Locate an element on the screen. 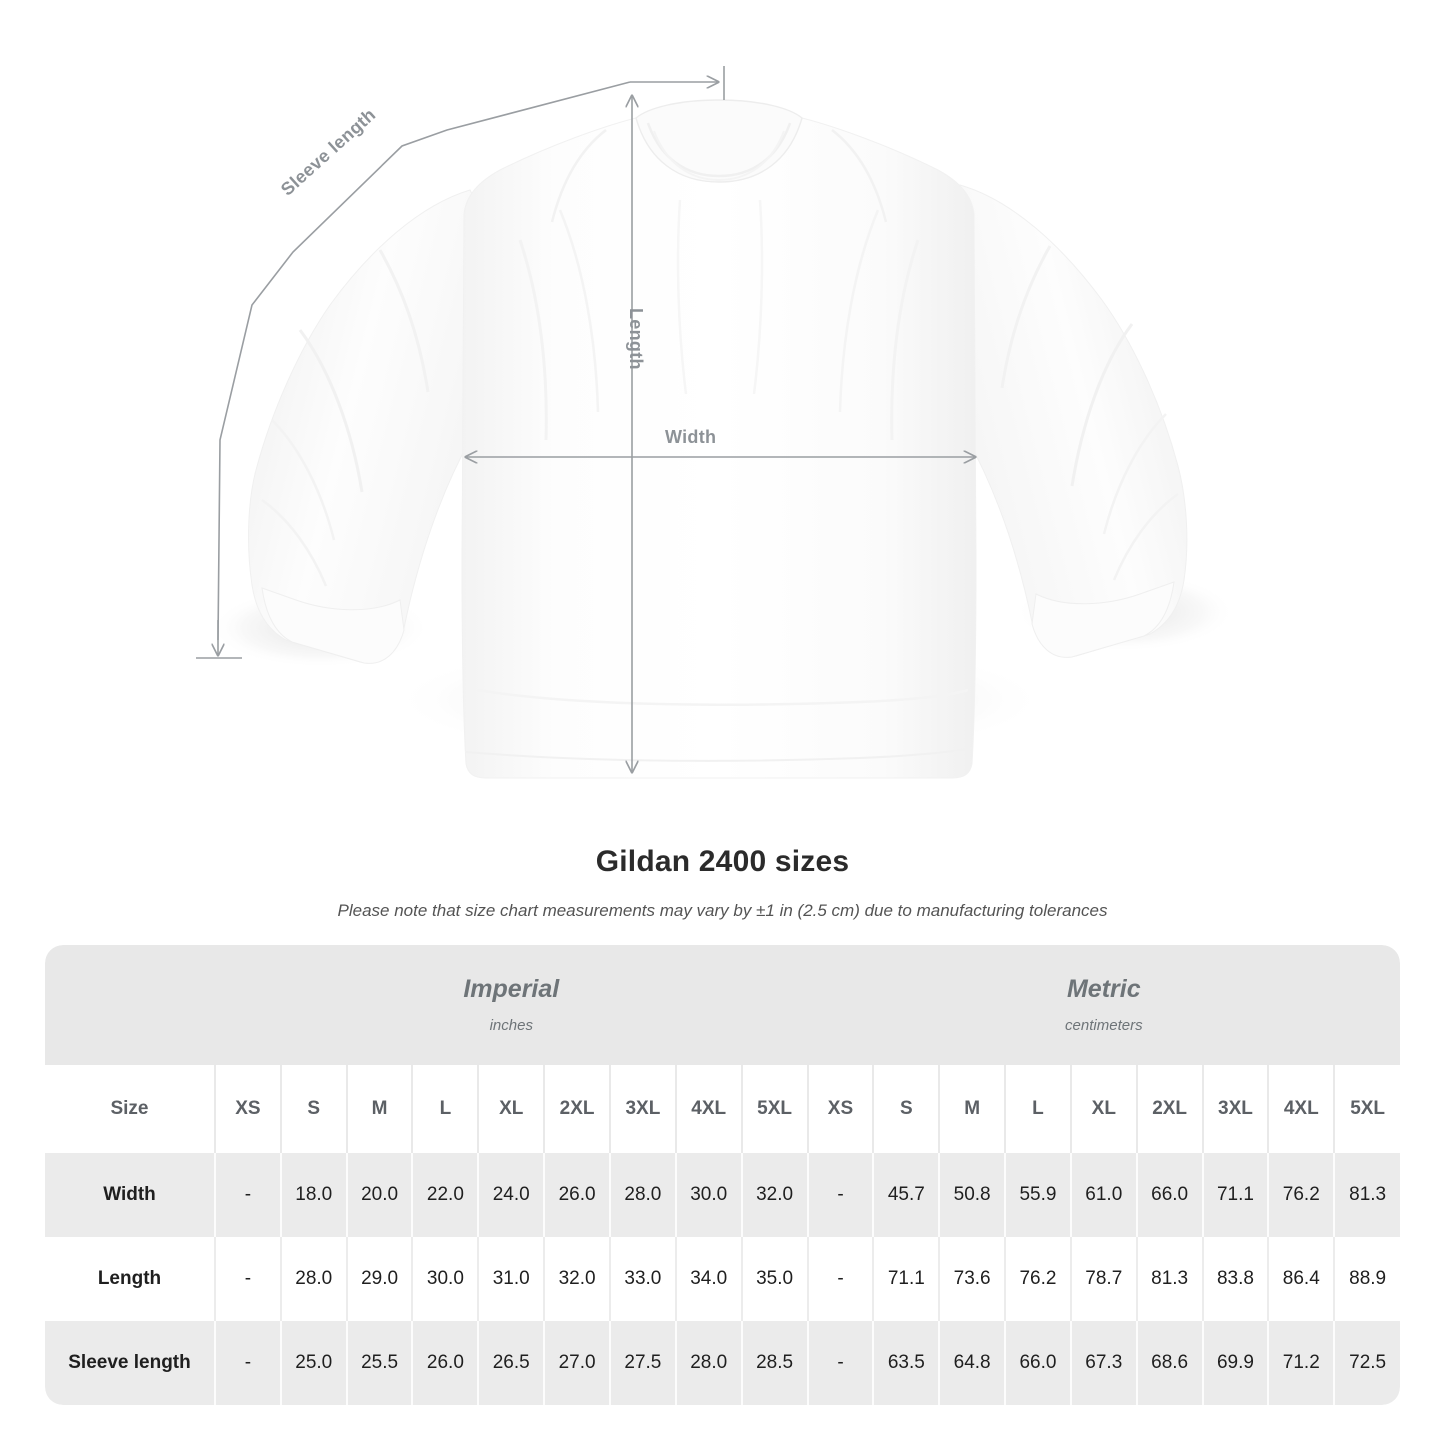 This screenshot has width=1445, height=1445. cell-length-imperial-5xl: 35.0 is located at coordinates (774, 1279).